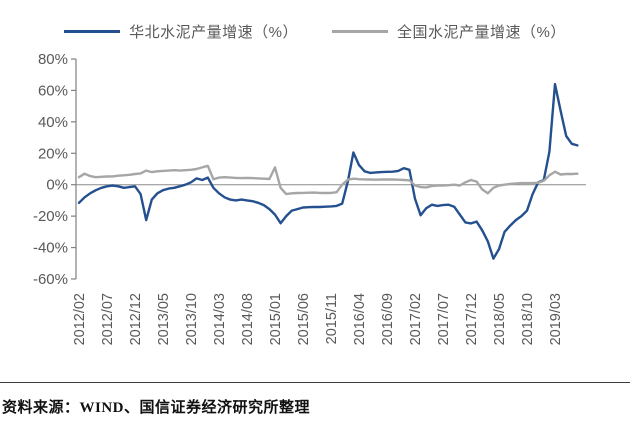  Describe the element at coordinates (213, 32) in the screenshot. I see `legend-label-north-china: 华北水泥产量增速（%）` at that location.